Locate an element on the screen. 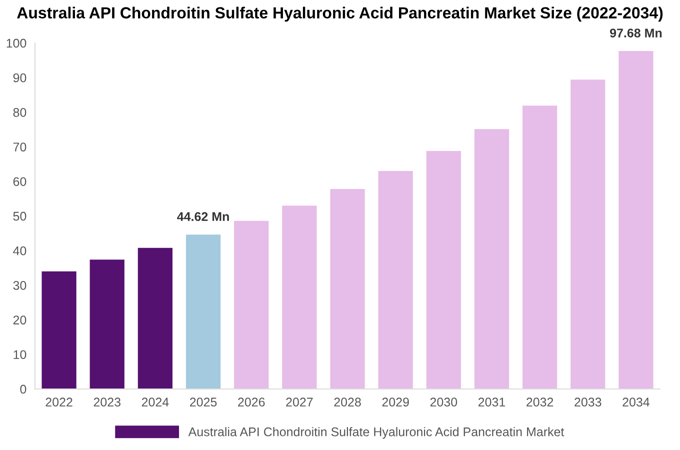 The width and height of the screenshot is (680, 450). y-tick-label: 40 is located at coordinates (19, 251).